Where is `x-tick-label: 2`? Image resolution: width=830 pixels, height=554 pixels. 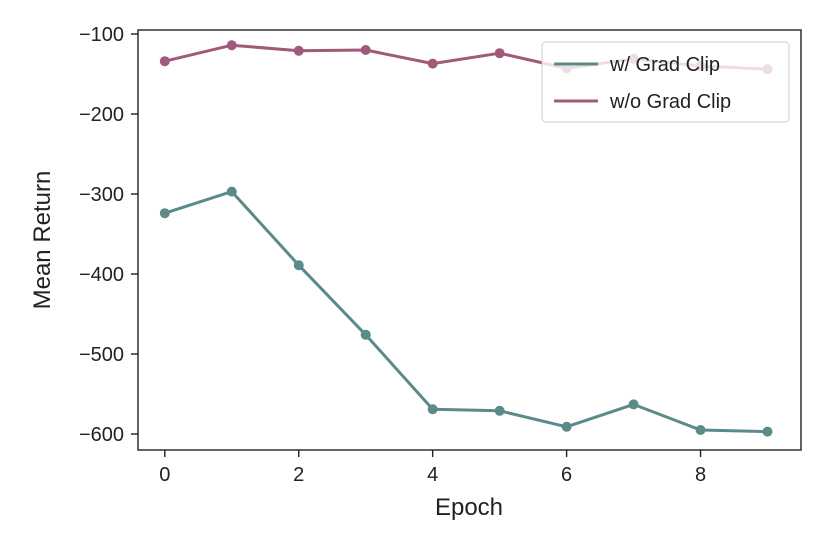 x-tick-label: 2 is located at coordinates (298, 475).